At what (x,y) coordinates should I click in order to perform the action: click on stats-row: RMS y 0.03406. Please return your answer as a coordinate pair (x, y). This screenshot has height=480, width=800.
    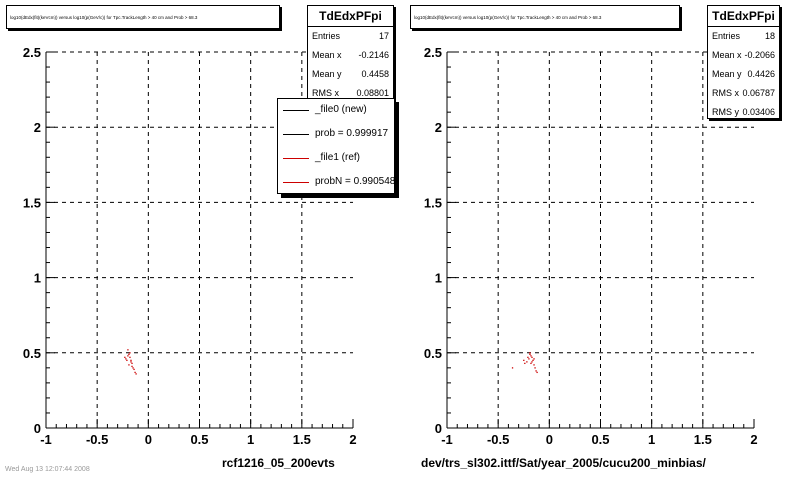
    Looking at the image, I should click on (743, 112).